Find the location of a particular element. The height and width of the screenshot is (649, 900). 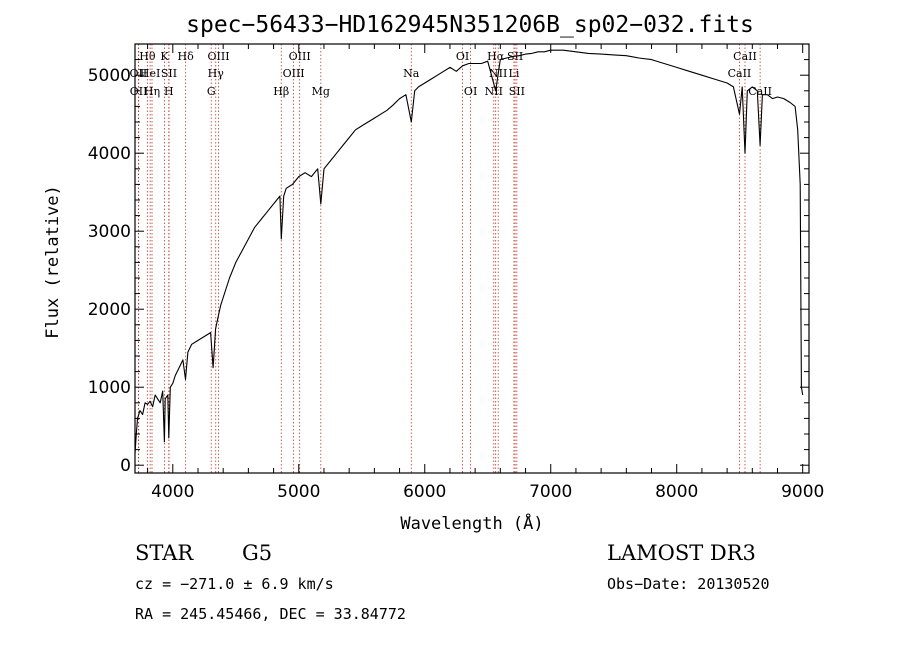

object-subclass: G5 is located at coordinates (257, 553).